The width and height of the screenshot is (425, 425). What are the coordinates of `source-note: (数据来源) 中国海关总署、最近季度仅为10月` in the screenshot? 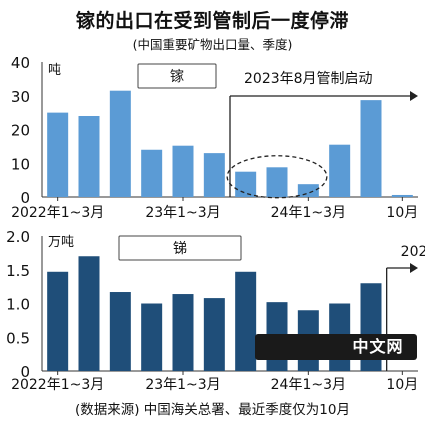 It's located at (212, 410).